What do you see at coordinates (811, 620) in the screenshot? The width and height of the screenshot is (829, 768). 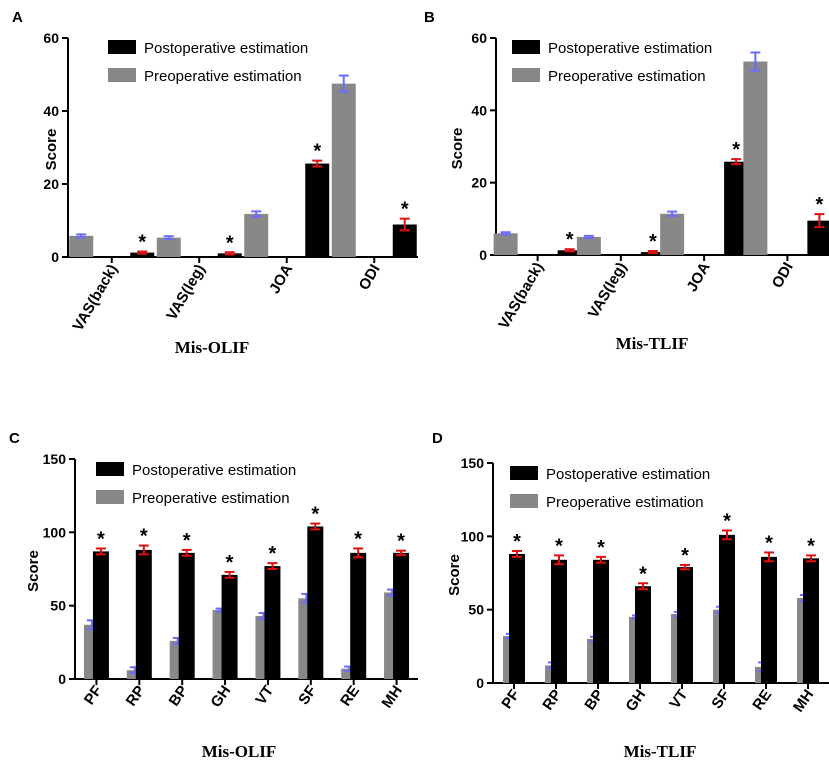 I see `bar-post-MH` at bounding box center [811, 620].